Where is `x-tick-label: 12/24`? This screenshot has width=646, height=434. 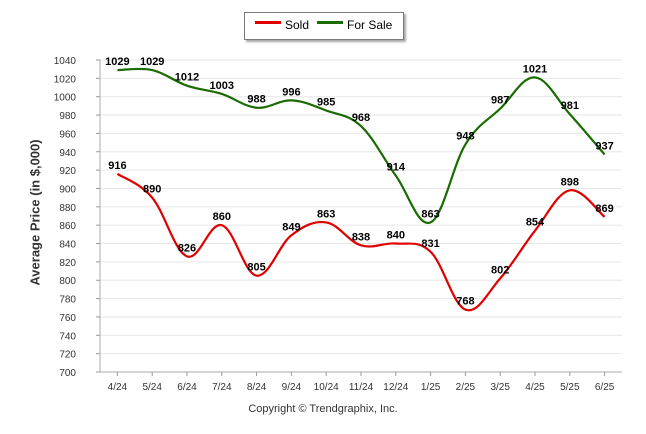 x-tick-label: 12/24 is located at coordinates (395, 387).